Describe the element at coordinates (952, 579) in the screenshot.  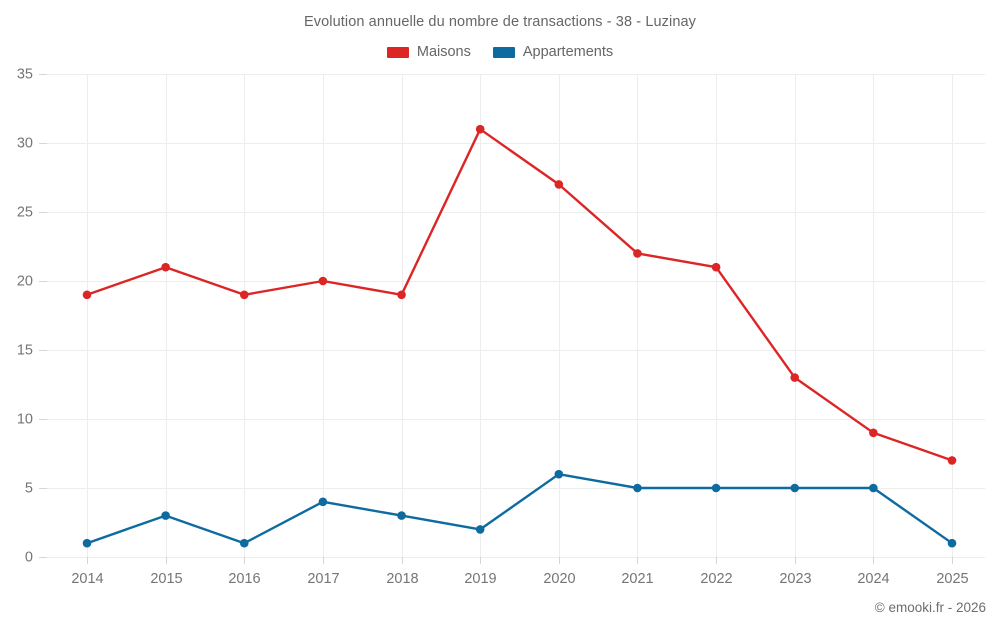
I see `x-axis-tick-label: 2025` at that location.